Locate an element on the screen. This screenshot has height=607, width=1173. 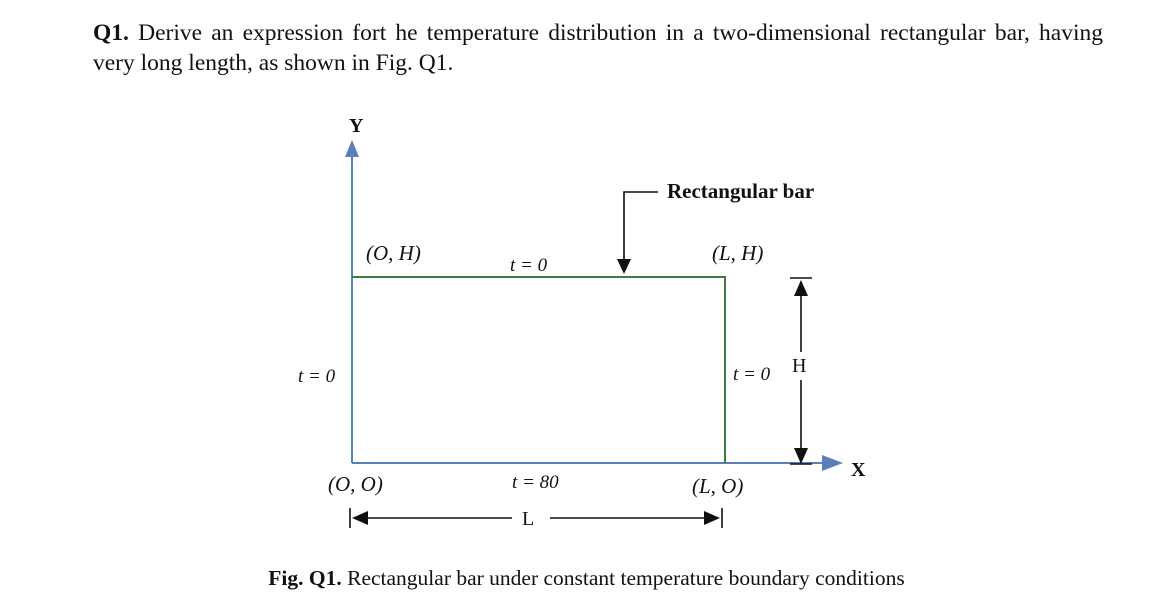
bar-label: Rectangular bar is located at coordinates (740, 191).